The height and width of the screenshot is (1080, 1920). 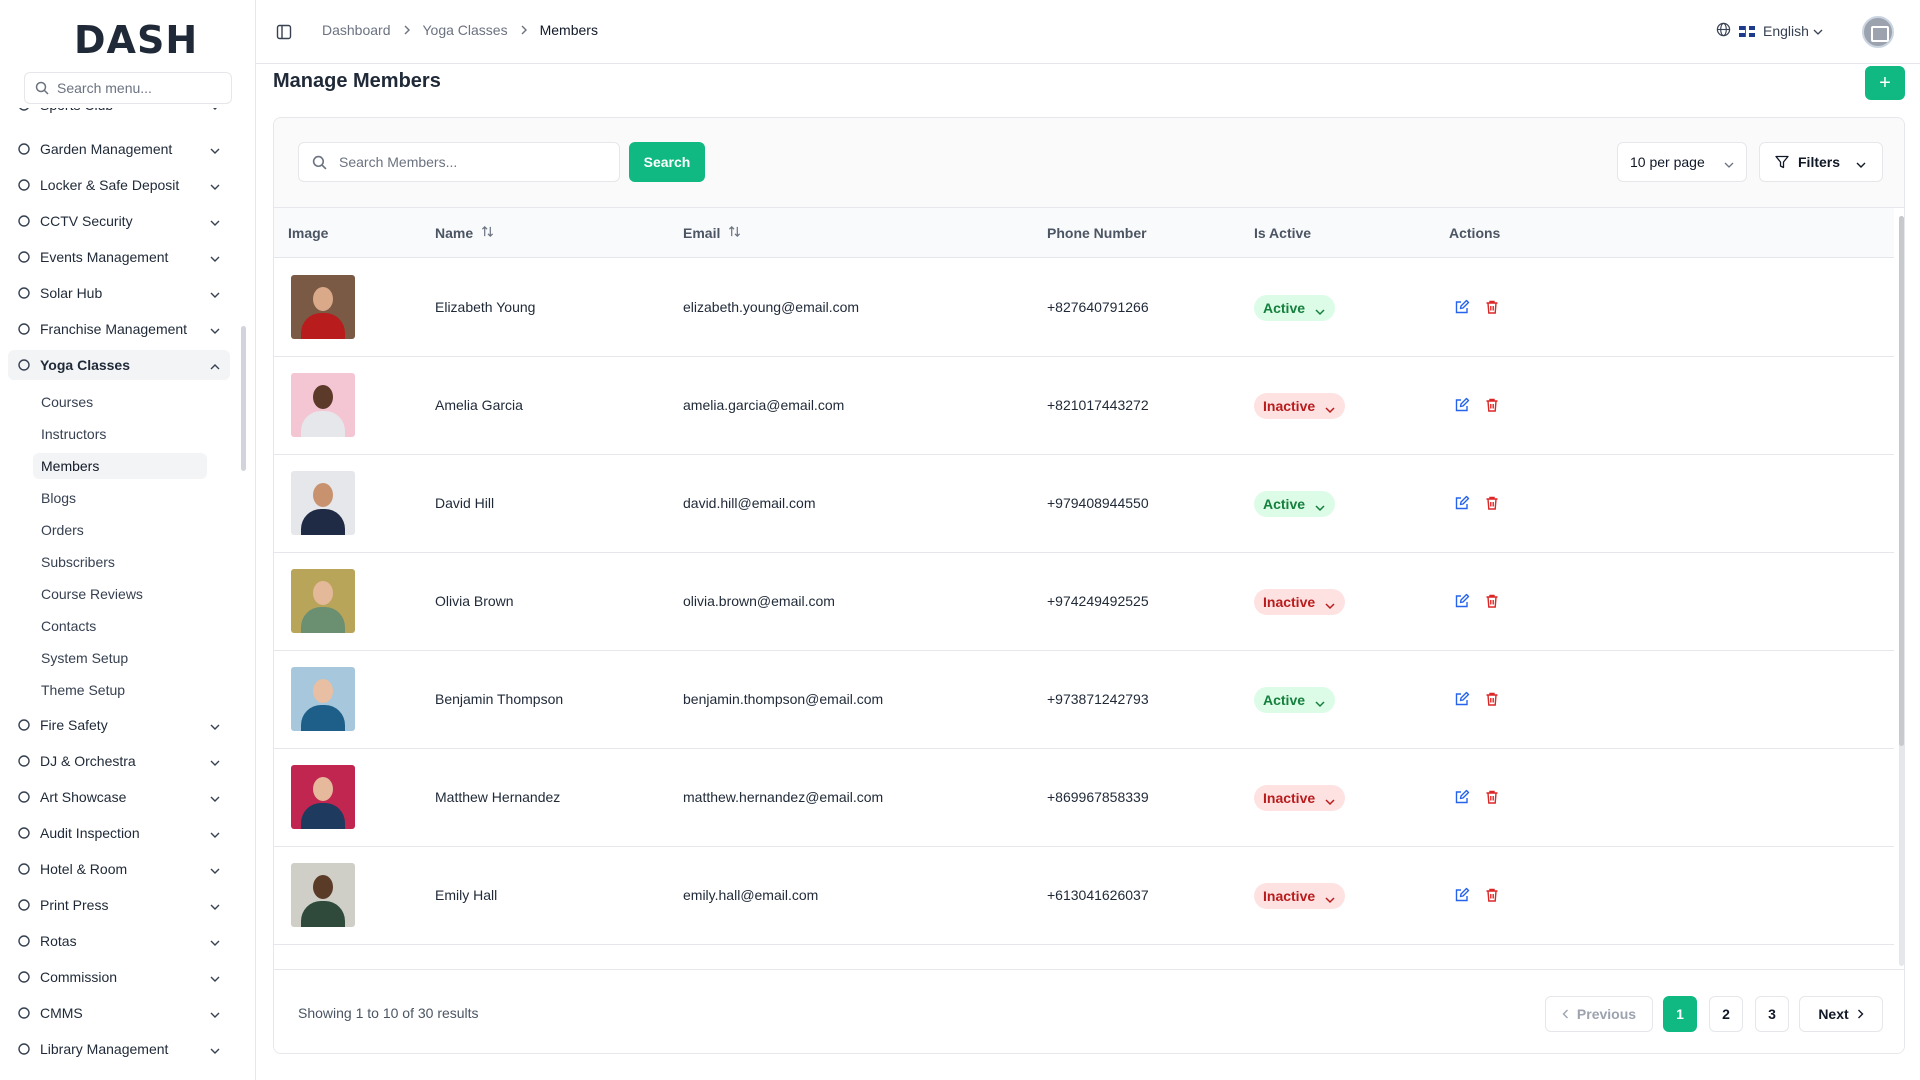 I want to click on sidebar-subitem-subscribers: Subscribers, so click(x=78, y=562).